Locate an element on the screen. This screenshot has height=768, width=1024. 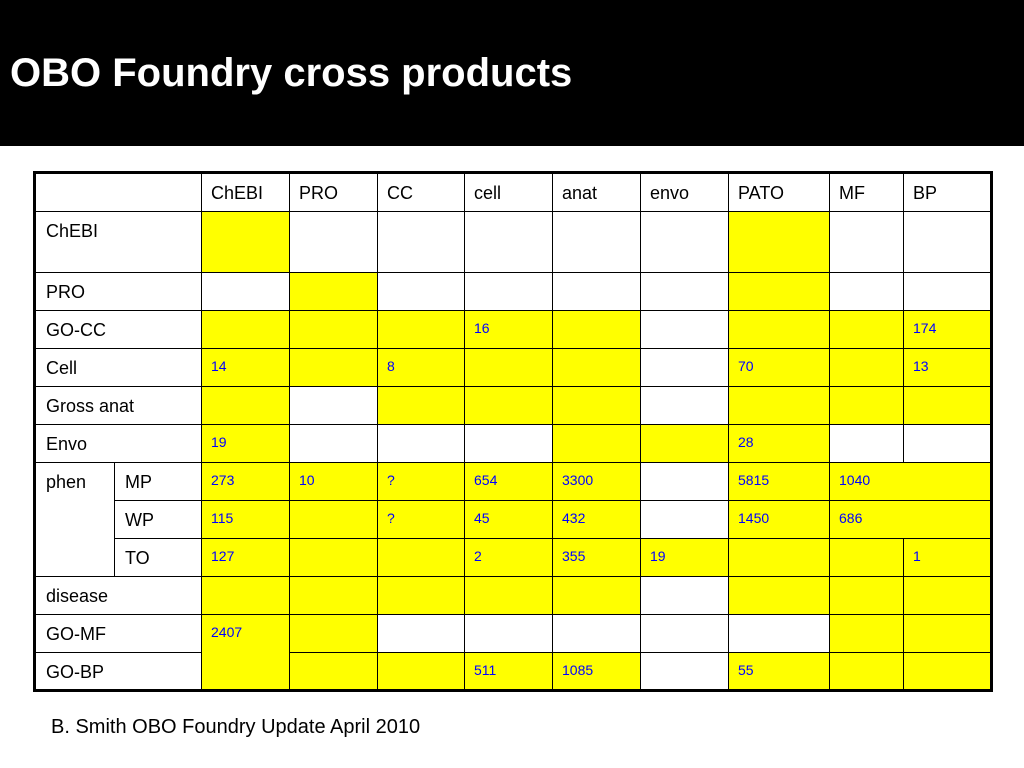
cell-value: 1 is located at coordinates (917, 556).